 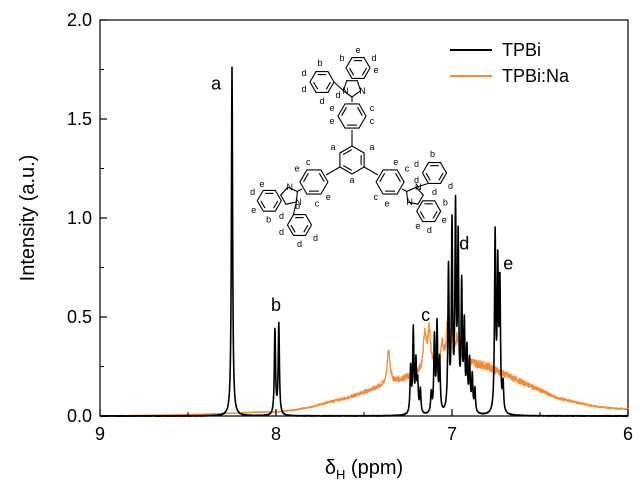 What do you see at coordinates (536, 76) in the screenshot?
I see `legend-label-tpbi-na: TPBi:Na` at bounding box center [536, 76].